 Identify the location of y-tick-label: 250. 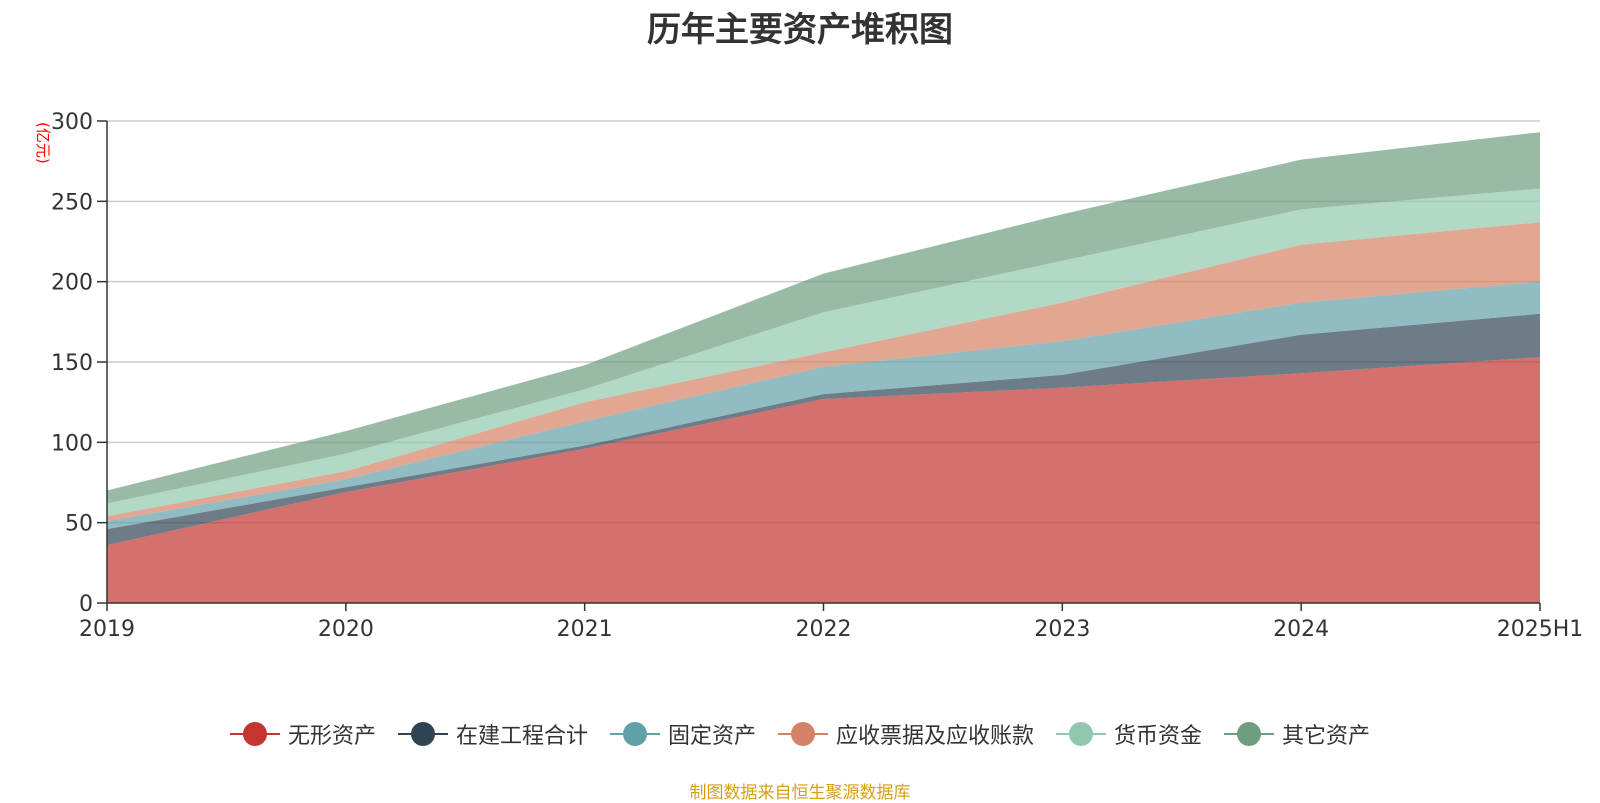
(72, 202).